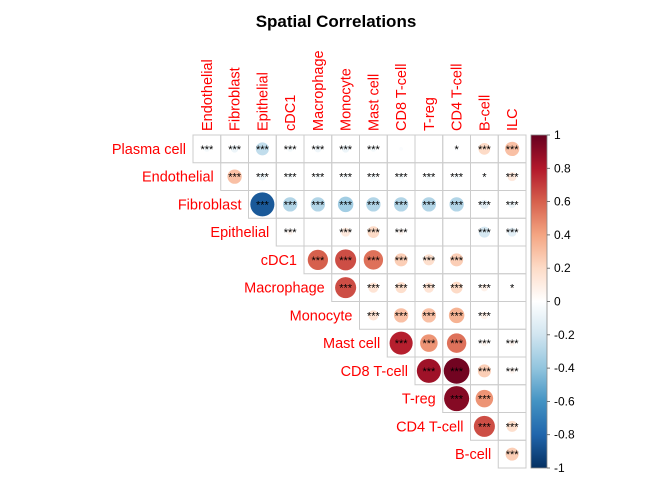 The height and width of the screenshot is (480, 672). Describe the element at coordinates (284, 289) in the screenshot. I see `row-label: Macrophage` at that location.